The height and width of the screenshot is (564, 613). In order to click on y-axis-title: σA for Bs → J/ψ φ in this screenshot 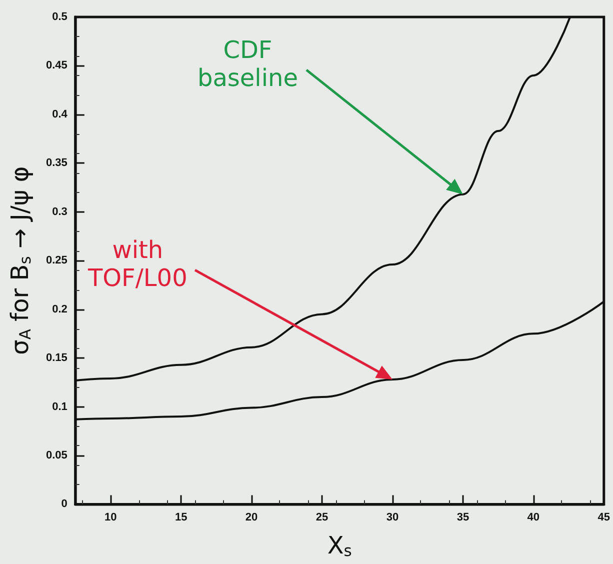, I will do `click(20, 260)`.